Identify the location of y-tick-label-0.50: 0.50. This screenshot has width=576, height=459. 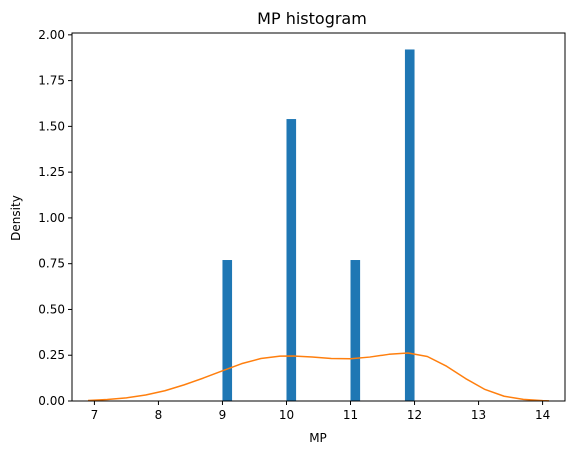
(51, 309).